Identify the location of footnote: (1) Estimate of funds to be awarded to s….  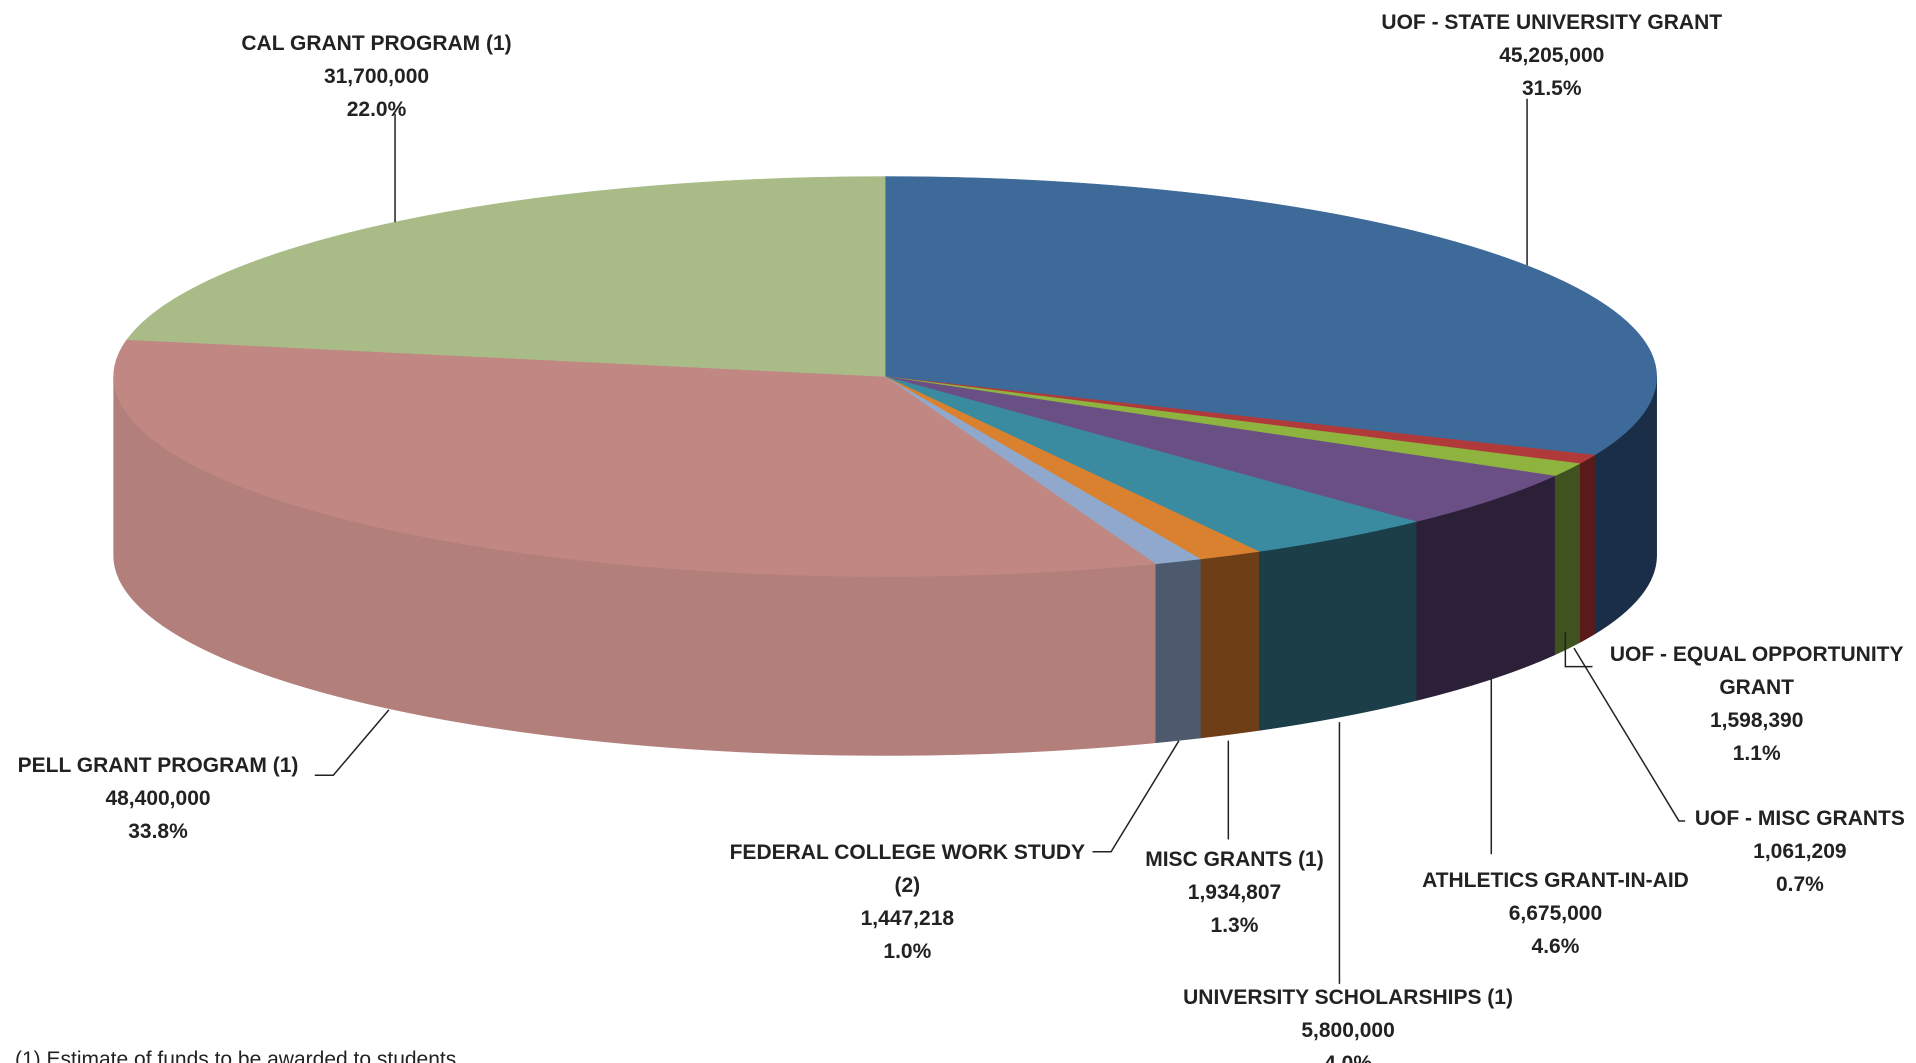
(236, 1055).